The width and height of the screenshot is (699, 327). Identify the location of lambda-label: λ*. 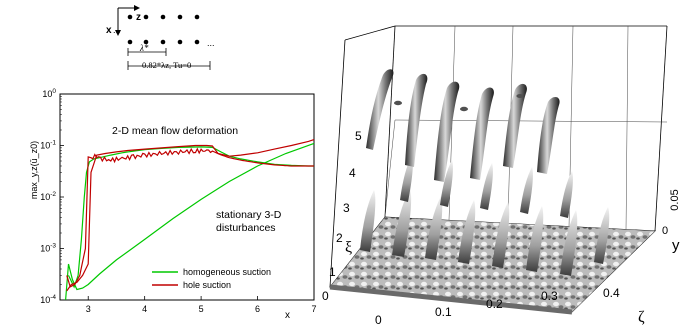
(144, 48).